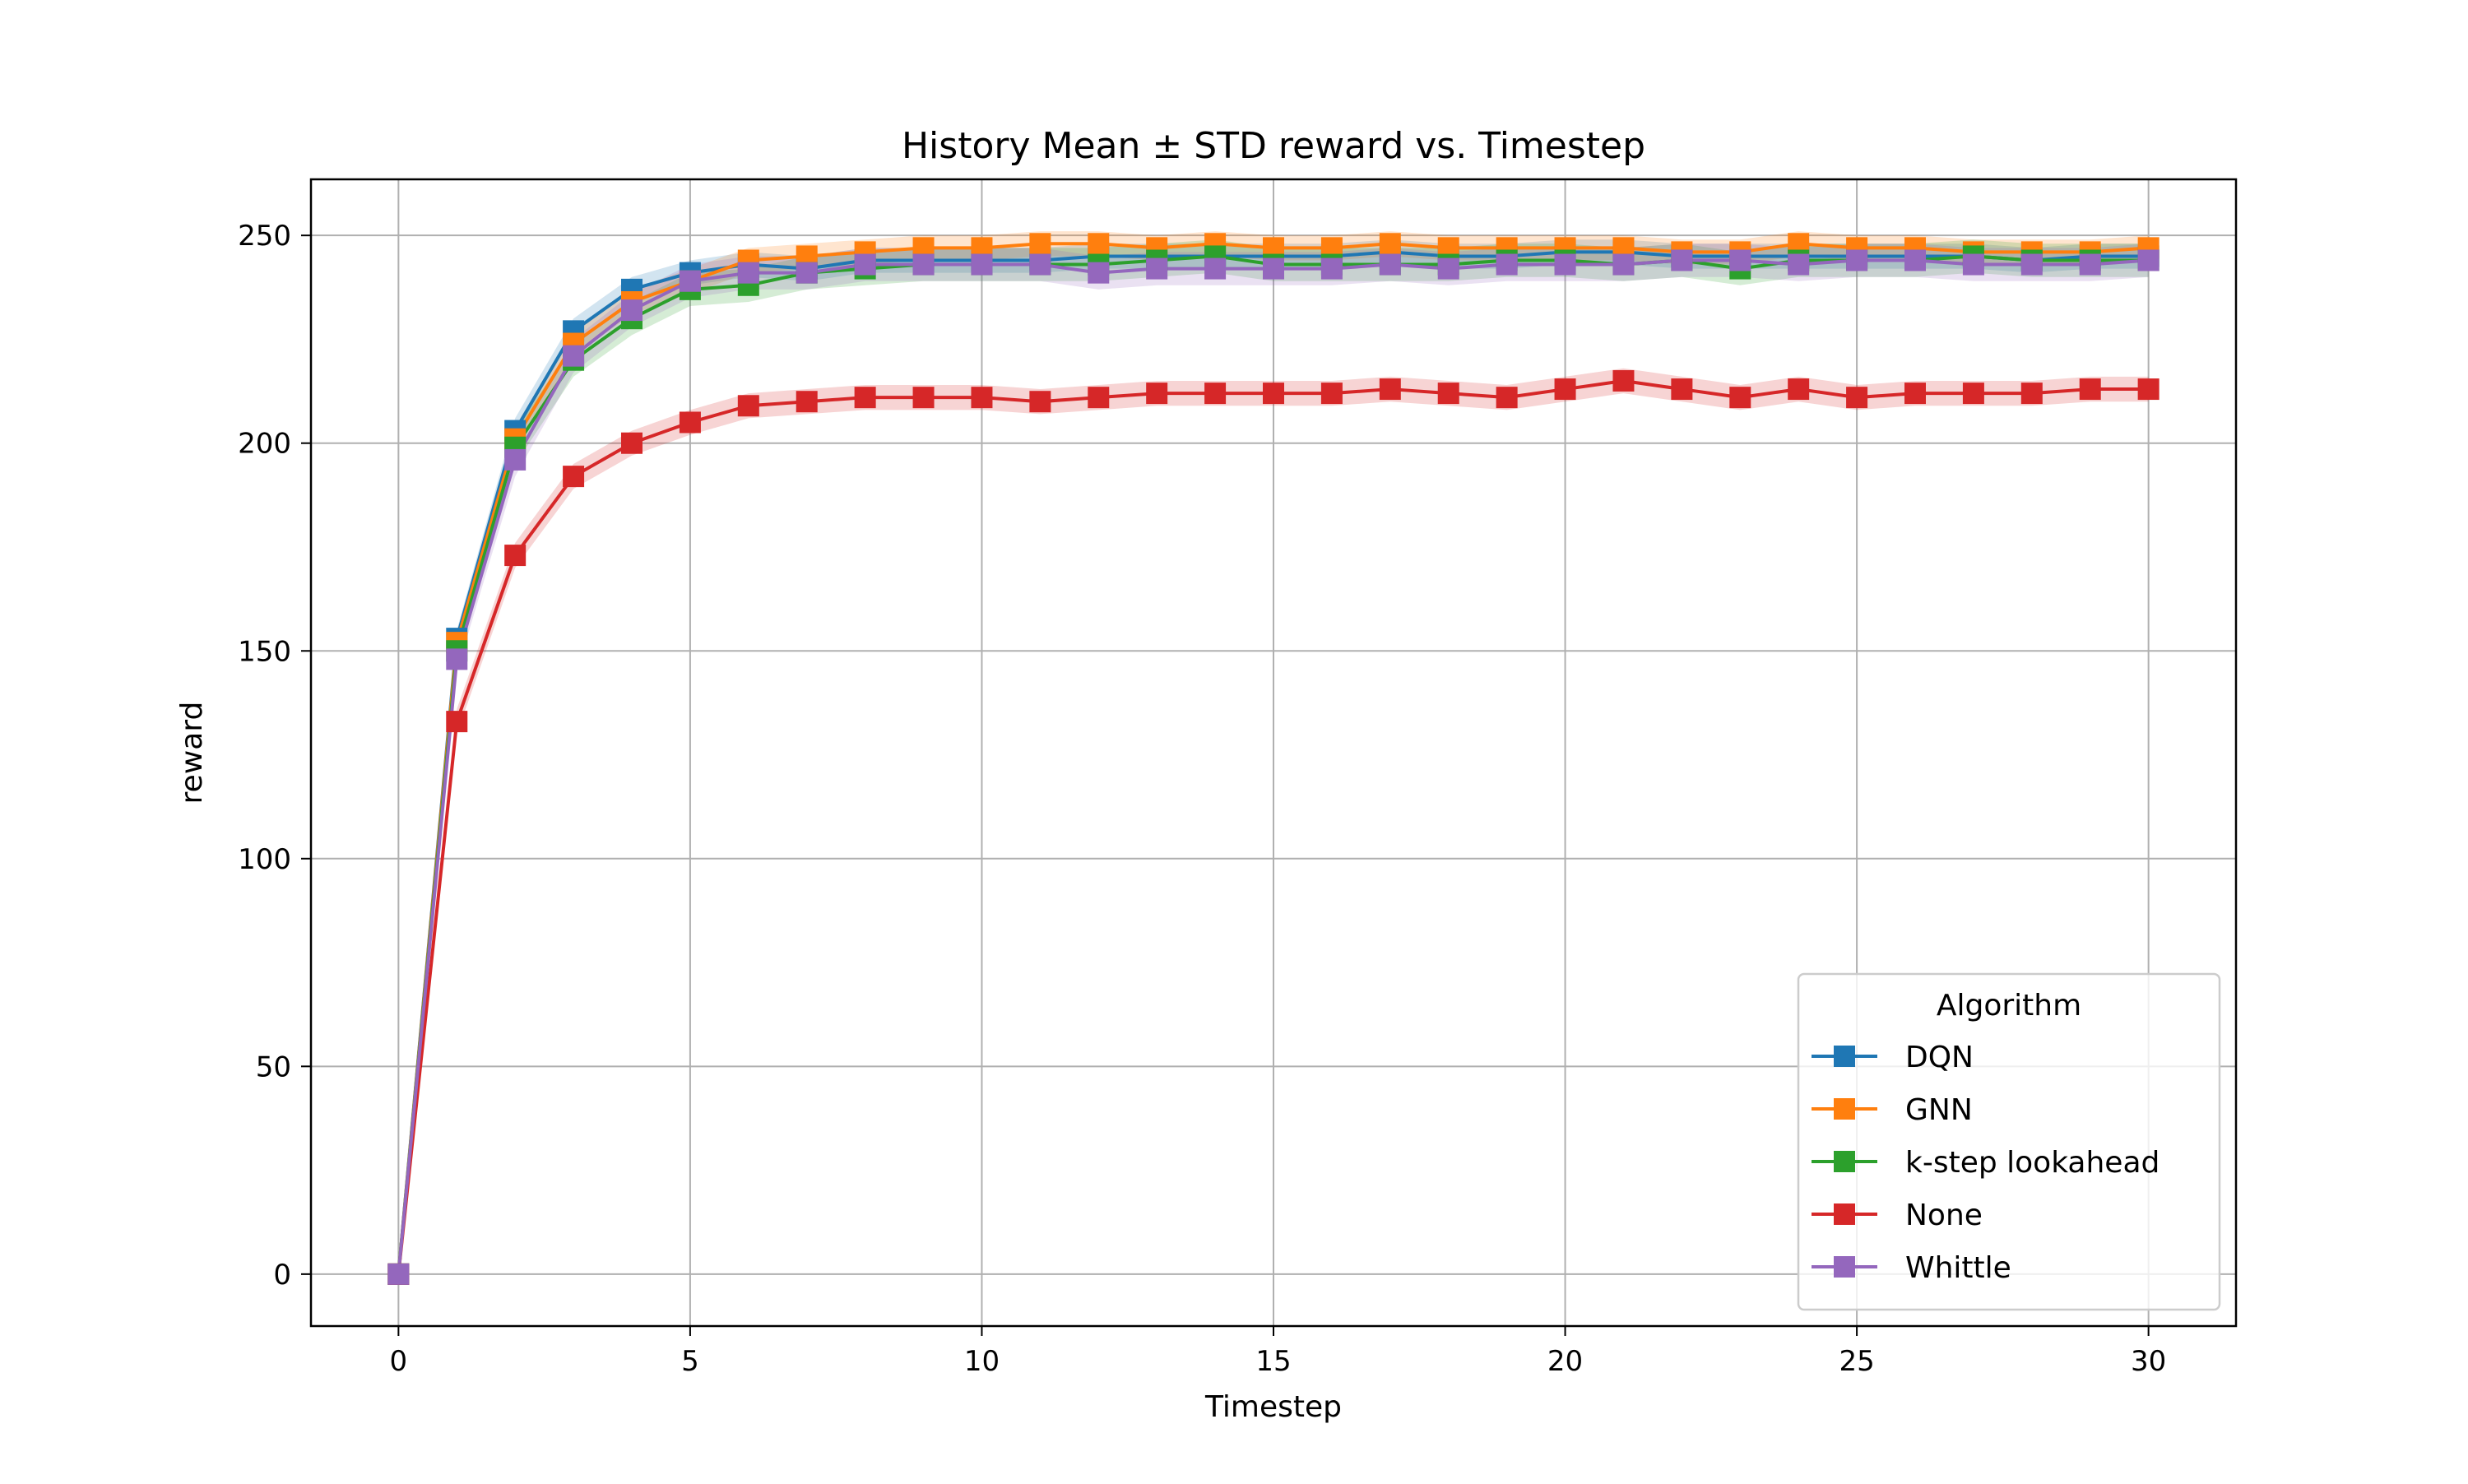 The width and height of the screenshot is (2468, 1484). I want to click on x-tick-label: 5, so click(690, 1361).